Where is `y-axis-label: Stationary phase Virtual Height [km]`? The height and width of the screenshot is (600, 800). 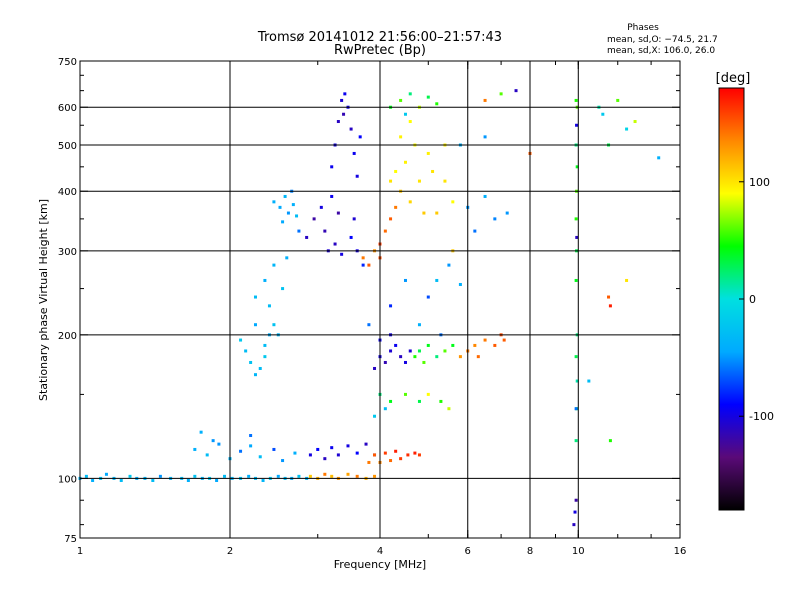 y-axis-label: Stationary phase Virtual Height [km] is located at coordinates (43, 300).